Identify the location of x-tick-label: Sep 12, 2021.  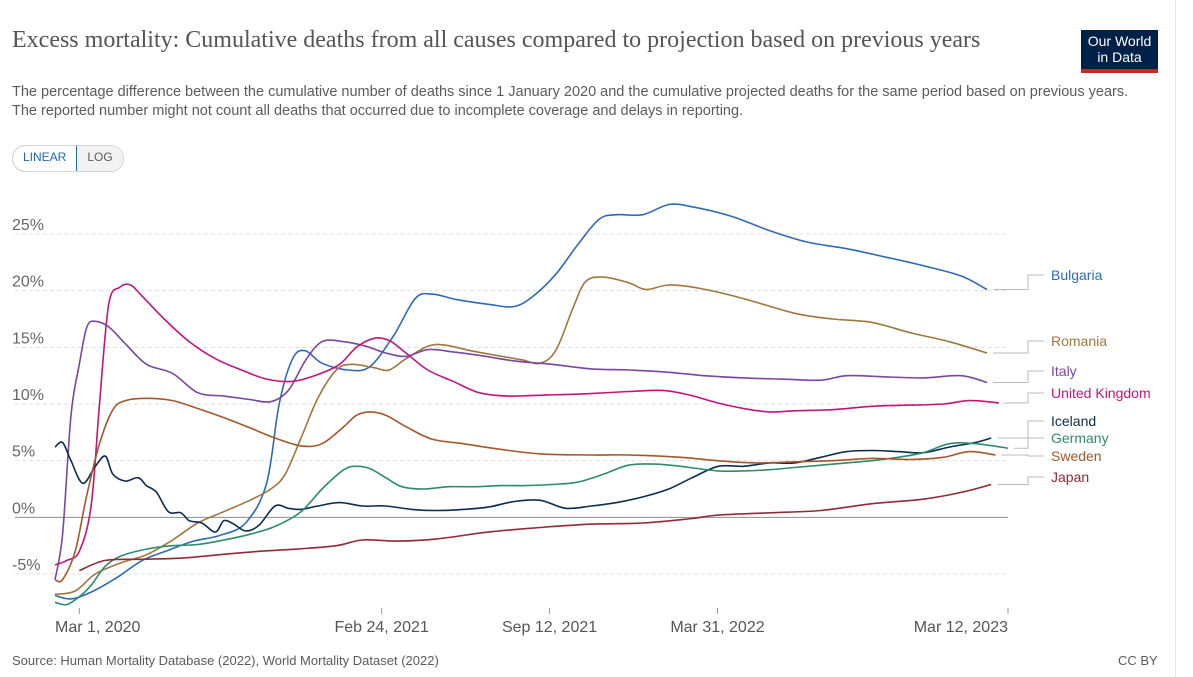
(549, 627).